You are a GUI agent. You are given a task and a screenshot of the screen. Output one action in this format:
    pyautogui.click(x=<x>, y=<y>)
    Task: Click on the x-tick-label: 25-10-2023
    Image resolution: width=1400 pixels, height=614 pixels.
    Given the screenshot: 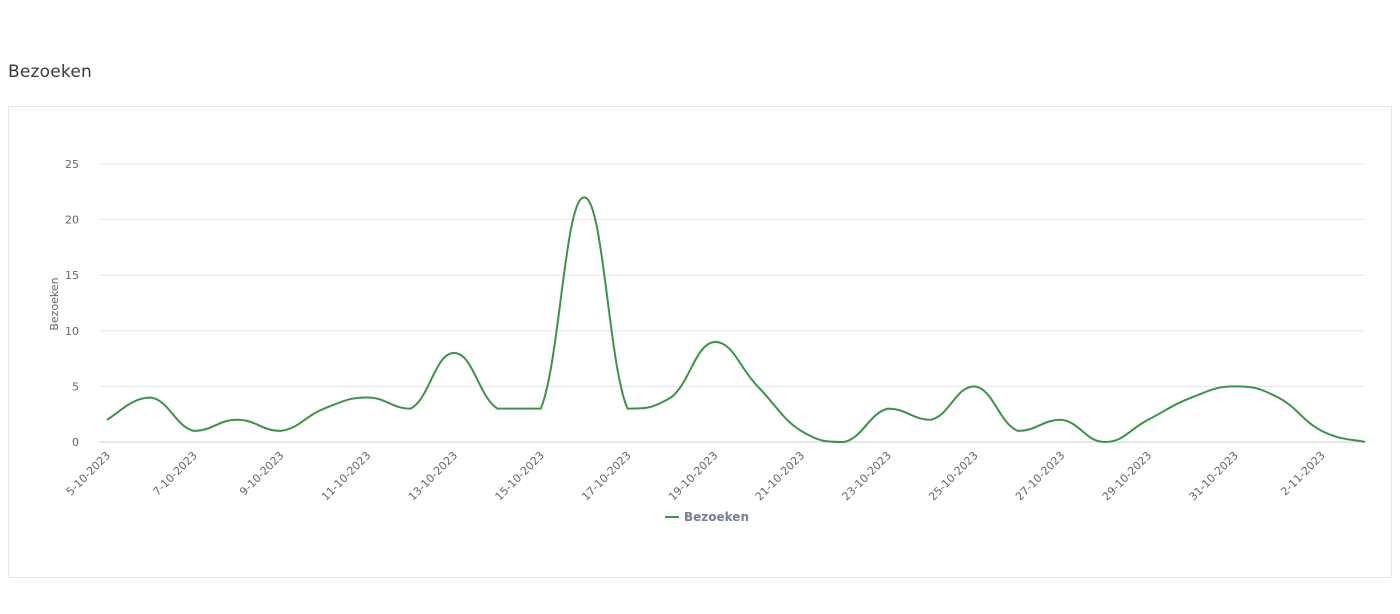 What is the action you would take?
    pyautogui.click(x=953, y=476)
    